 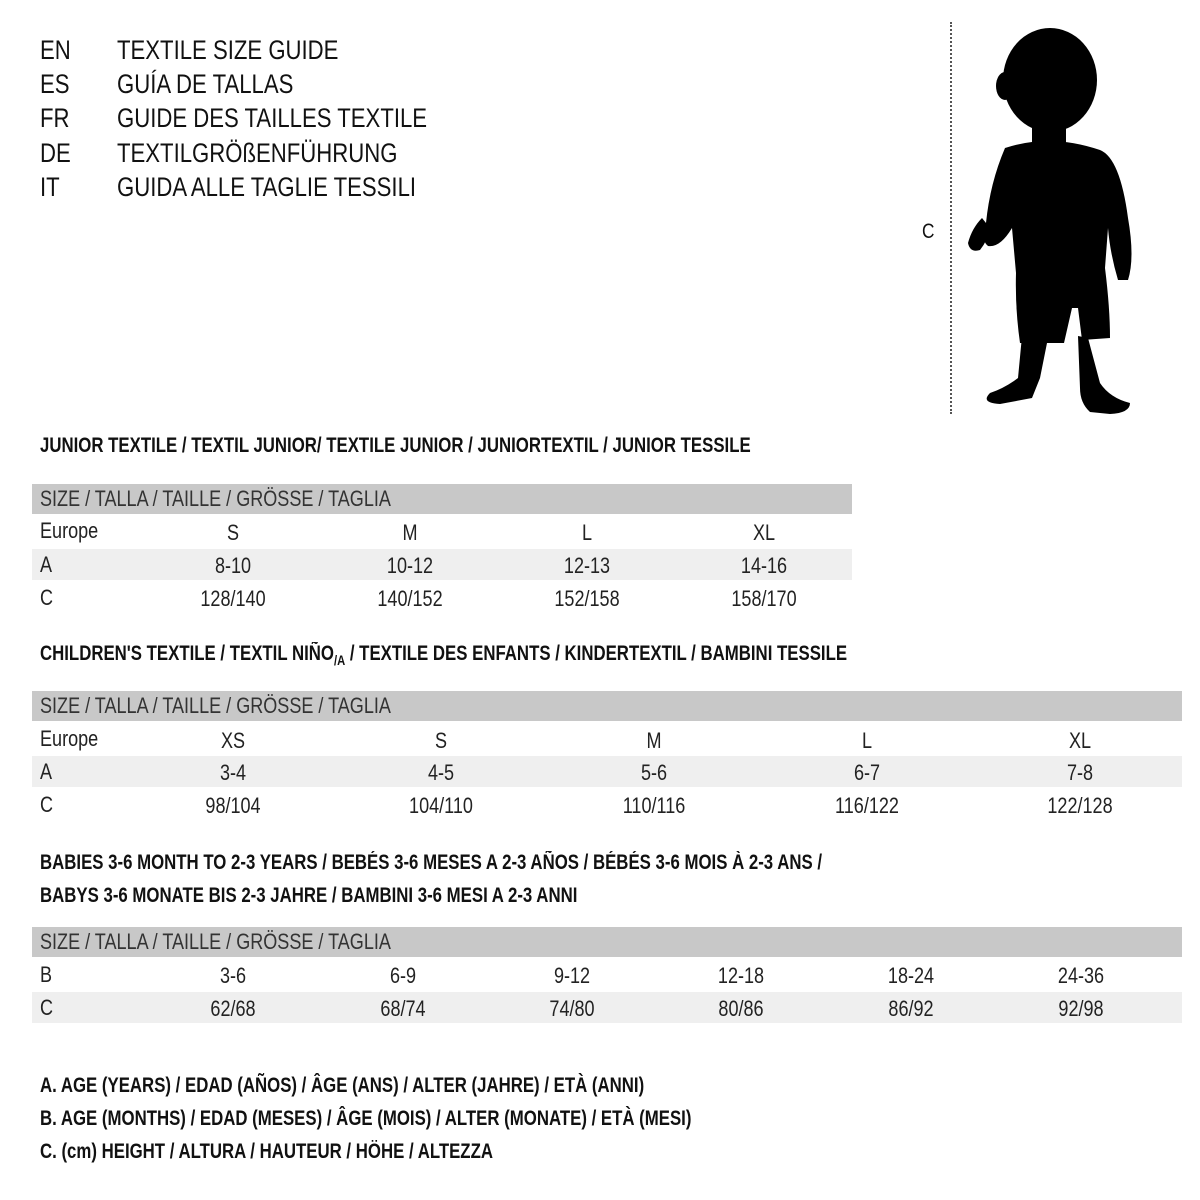 What do you see at coordinates (55, 84) in the screenshot?
I see `language-code: ES` at bounding box center [55, 84].